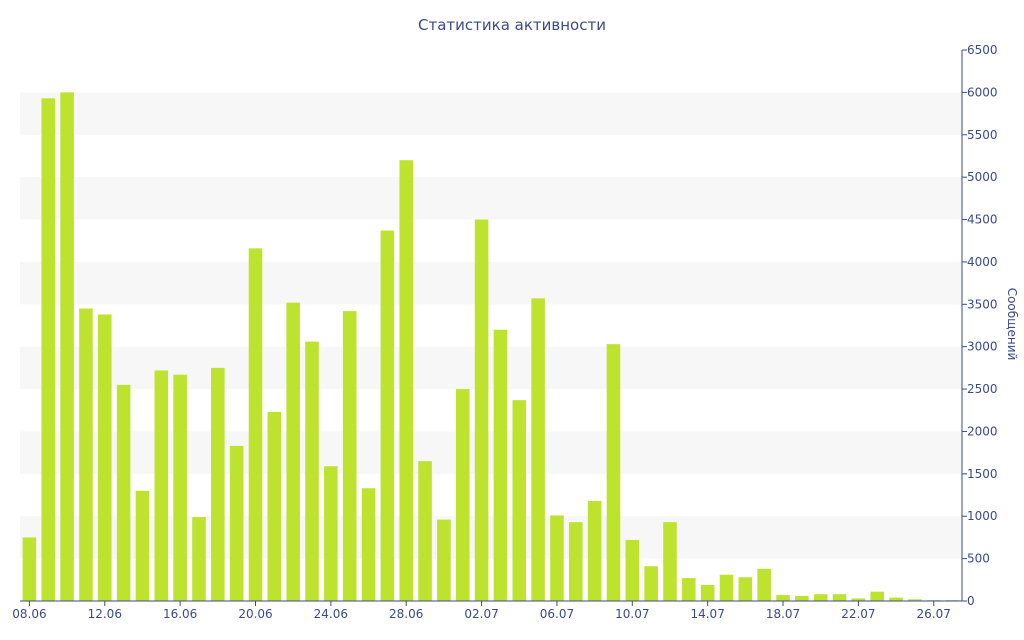 Image resolution: width=1024 pixels, height=640 pixels. What do you see at coordinates (982, 135) in the screenshot?
I see `y-tick-label: 5500` at bounding box center [982, 135].